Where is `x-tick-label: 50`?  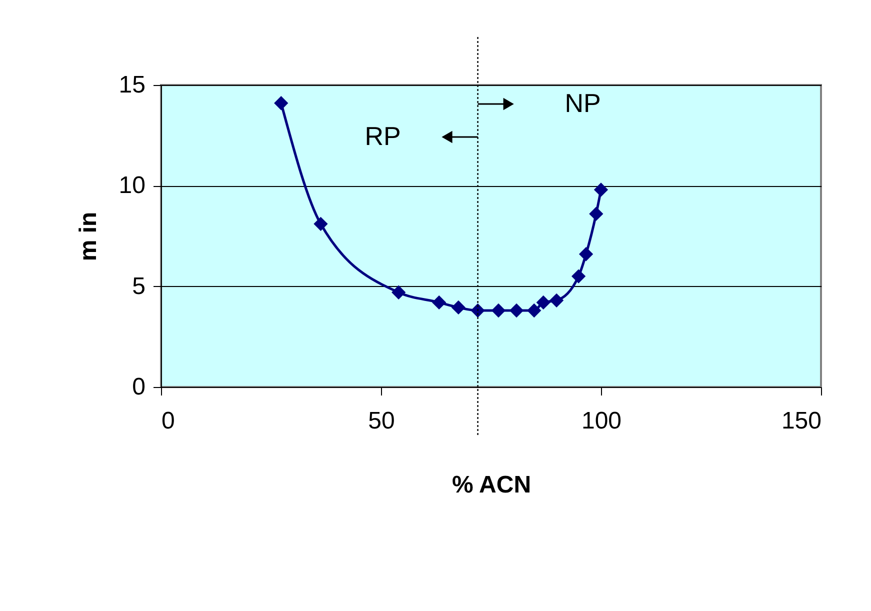 x-tick-label: 50 is located at coordinates (381, 421).